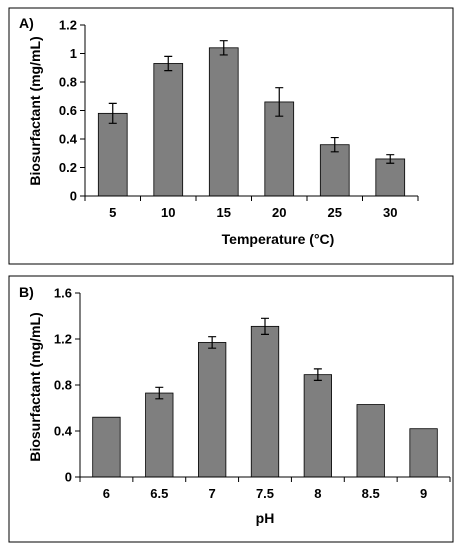 The height and width of the screenshot is (550, 461). Describe the element at coordinates (63, 385) in the screenshot. I see `panel-b-y-tick-label: 0.8` at that location.